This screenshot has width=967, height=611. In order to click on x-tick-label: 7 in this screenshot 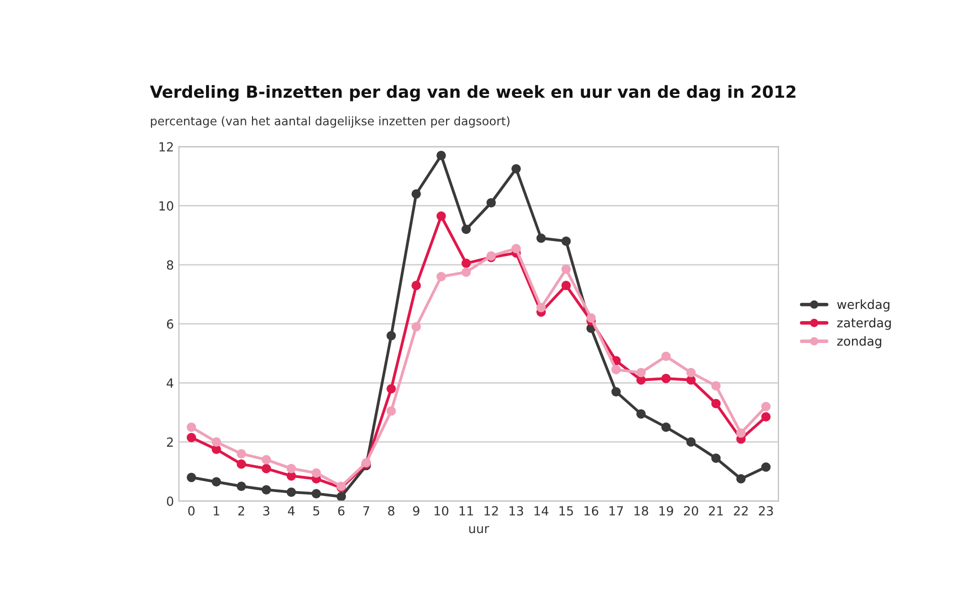, I will do `click(366, 511)`.